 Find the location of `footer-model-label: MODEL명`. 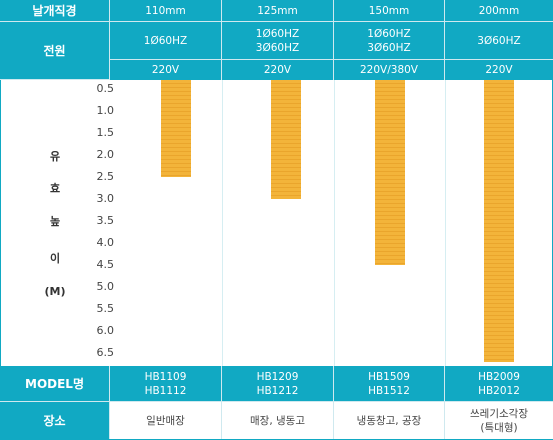

footer-model-label: MODEL명 is located at coordinates (55, 384).